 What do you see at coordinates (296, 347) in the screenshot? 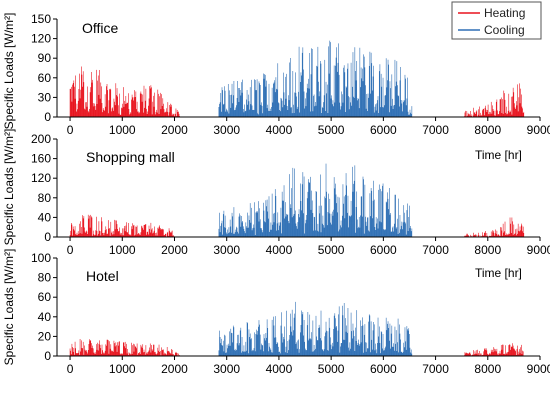
I see `series-heating` at bounding box center [296, 347].